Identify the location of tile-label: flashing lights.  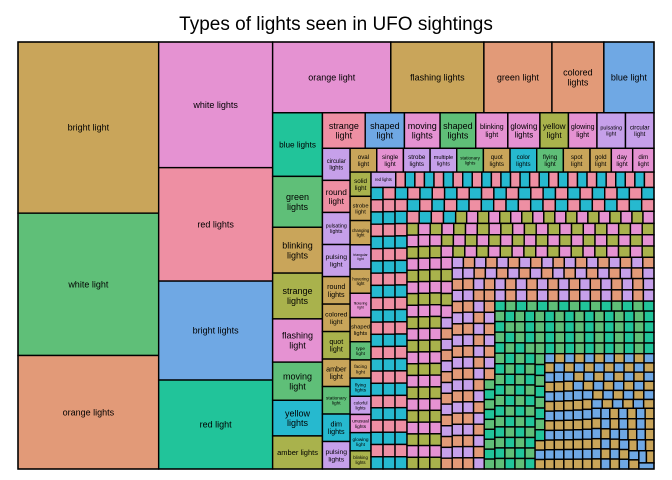
(437, 78).